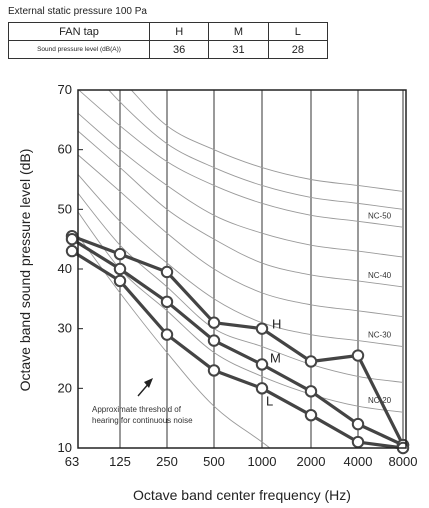 This screenshot has height=508, width=429. I want to click on y-tick-50: 50, so click(65, 208).